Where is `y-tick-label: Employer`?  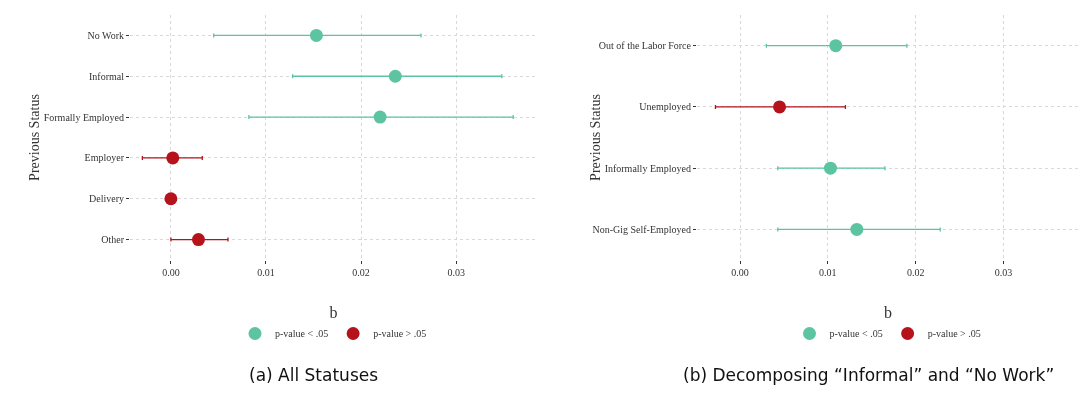
y-tick-label: Employer is located at coordinates (104, 158).